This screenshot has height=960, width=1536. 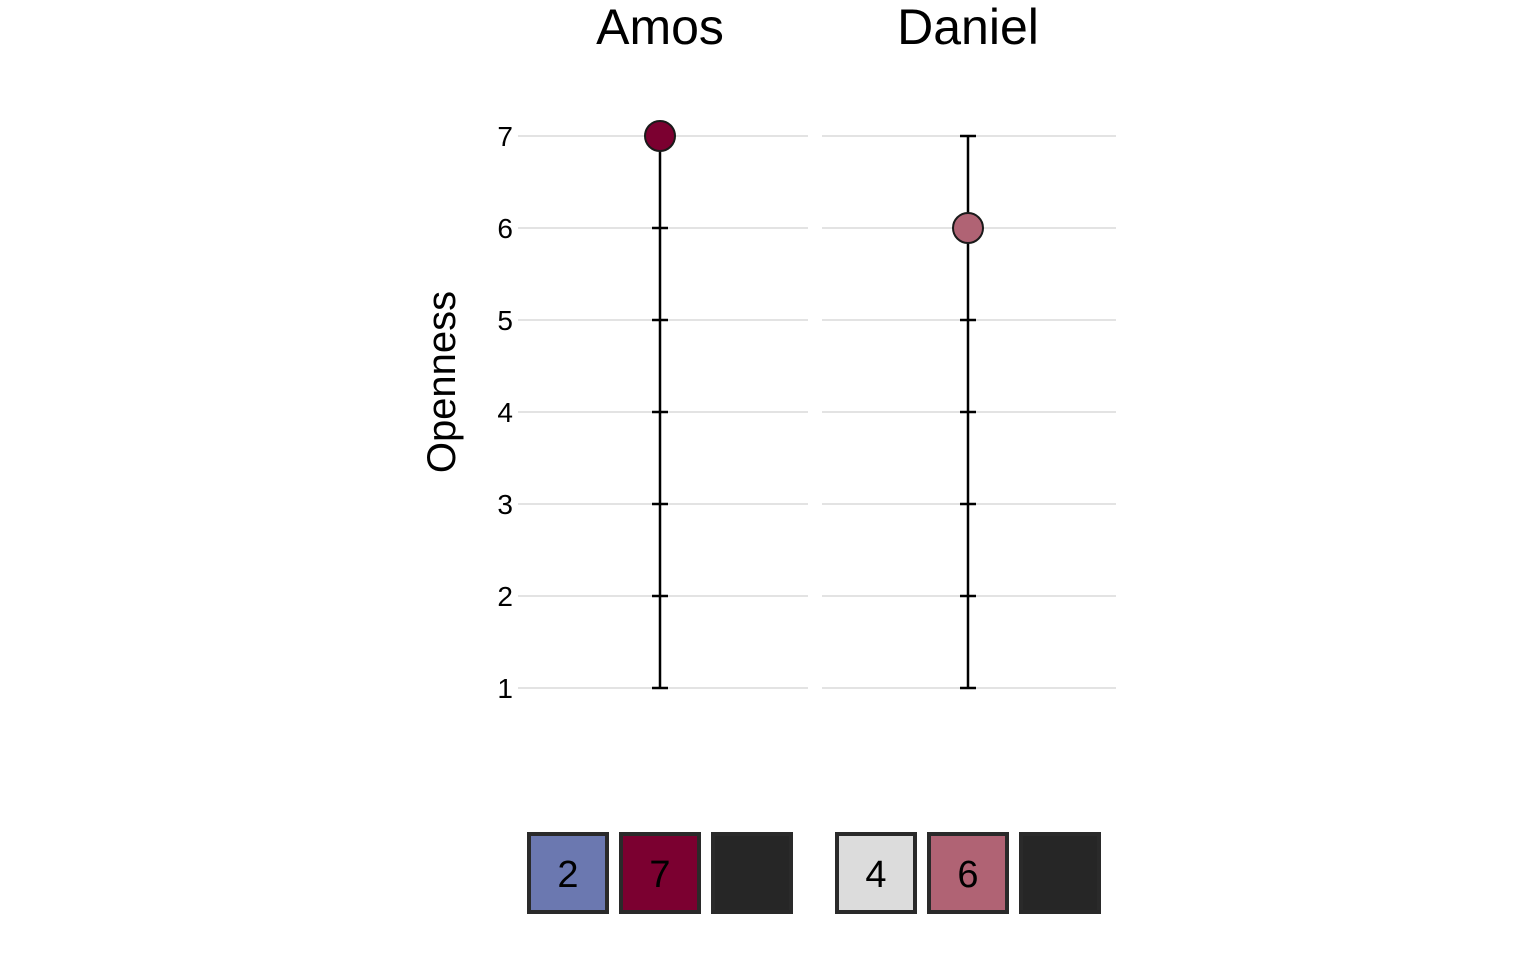 I want to click on y-tick-label: 7, so click(x=505, y=136).